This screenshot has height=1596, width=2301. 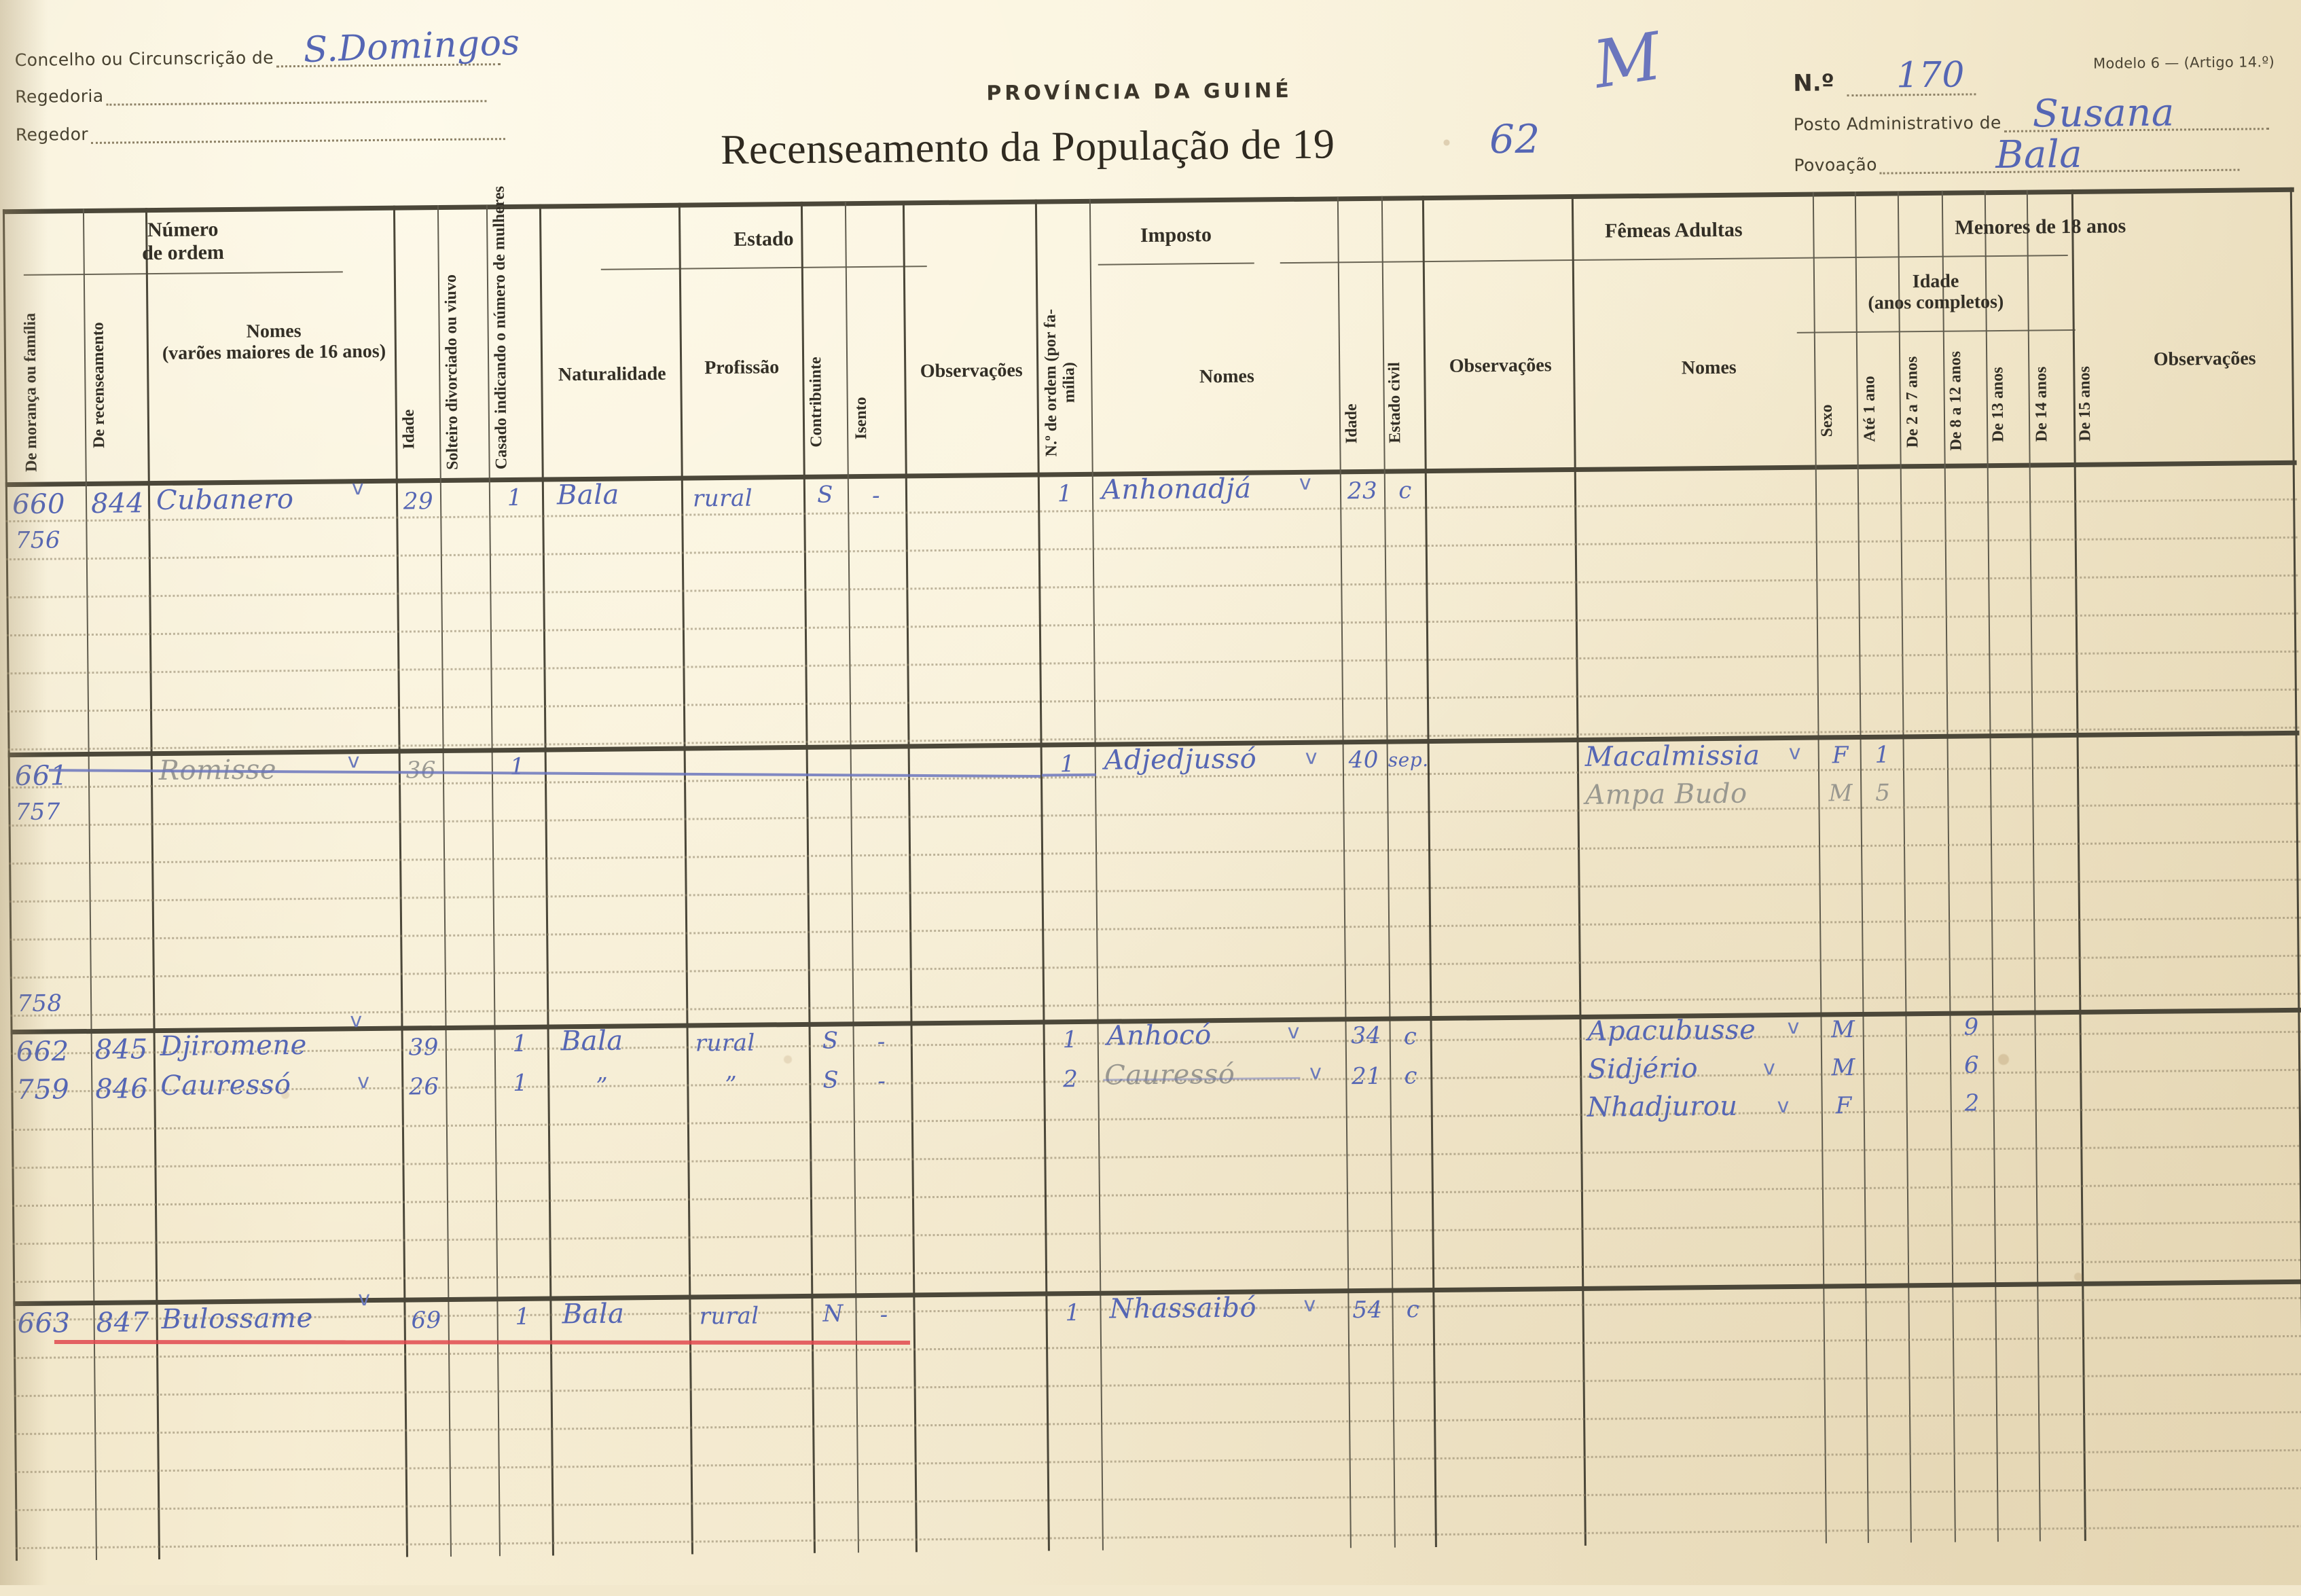 I want to click on entry-663-contribuinte: N, so click(x=833, y=1314).